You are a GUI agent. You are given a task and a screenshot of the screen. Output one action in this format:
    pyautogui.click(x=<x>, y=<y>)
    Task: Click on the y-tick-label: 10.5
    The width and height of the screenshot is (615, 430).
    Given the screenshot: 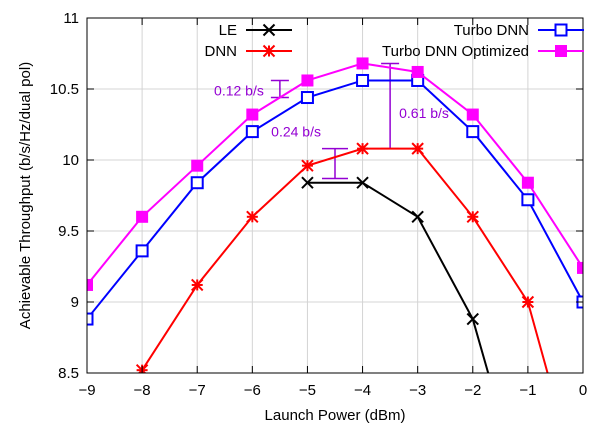 What is the action you would take?
    pyautogui.click(x=64, y=89)
    